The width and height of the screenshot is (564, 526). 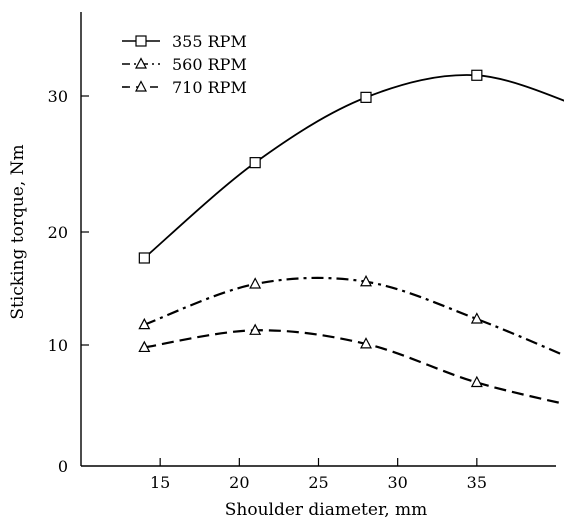 I want to click on legend-entry: 710 RPM, so click(x=184, y=87).